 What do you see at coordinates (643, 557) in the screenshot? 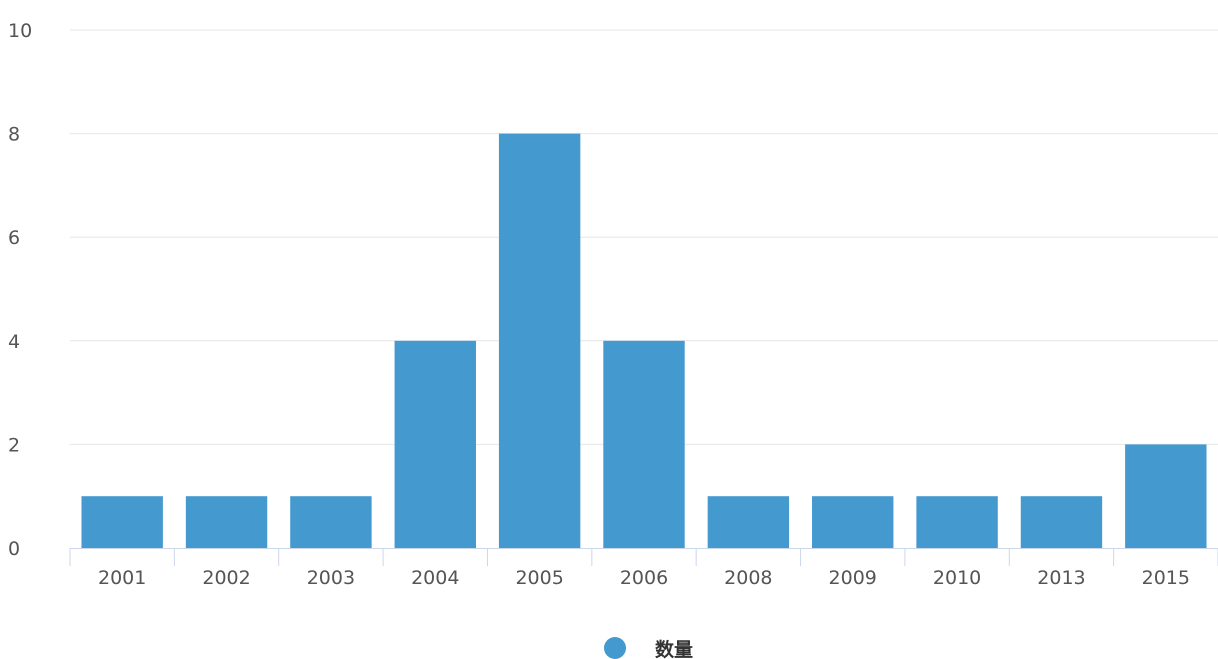
I see `x-axis` at bounding box center [643, 557].